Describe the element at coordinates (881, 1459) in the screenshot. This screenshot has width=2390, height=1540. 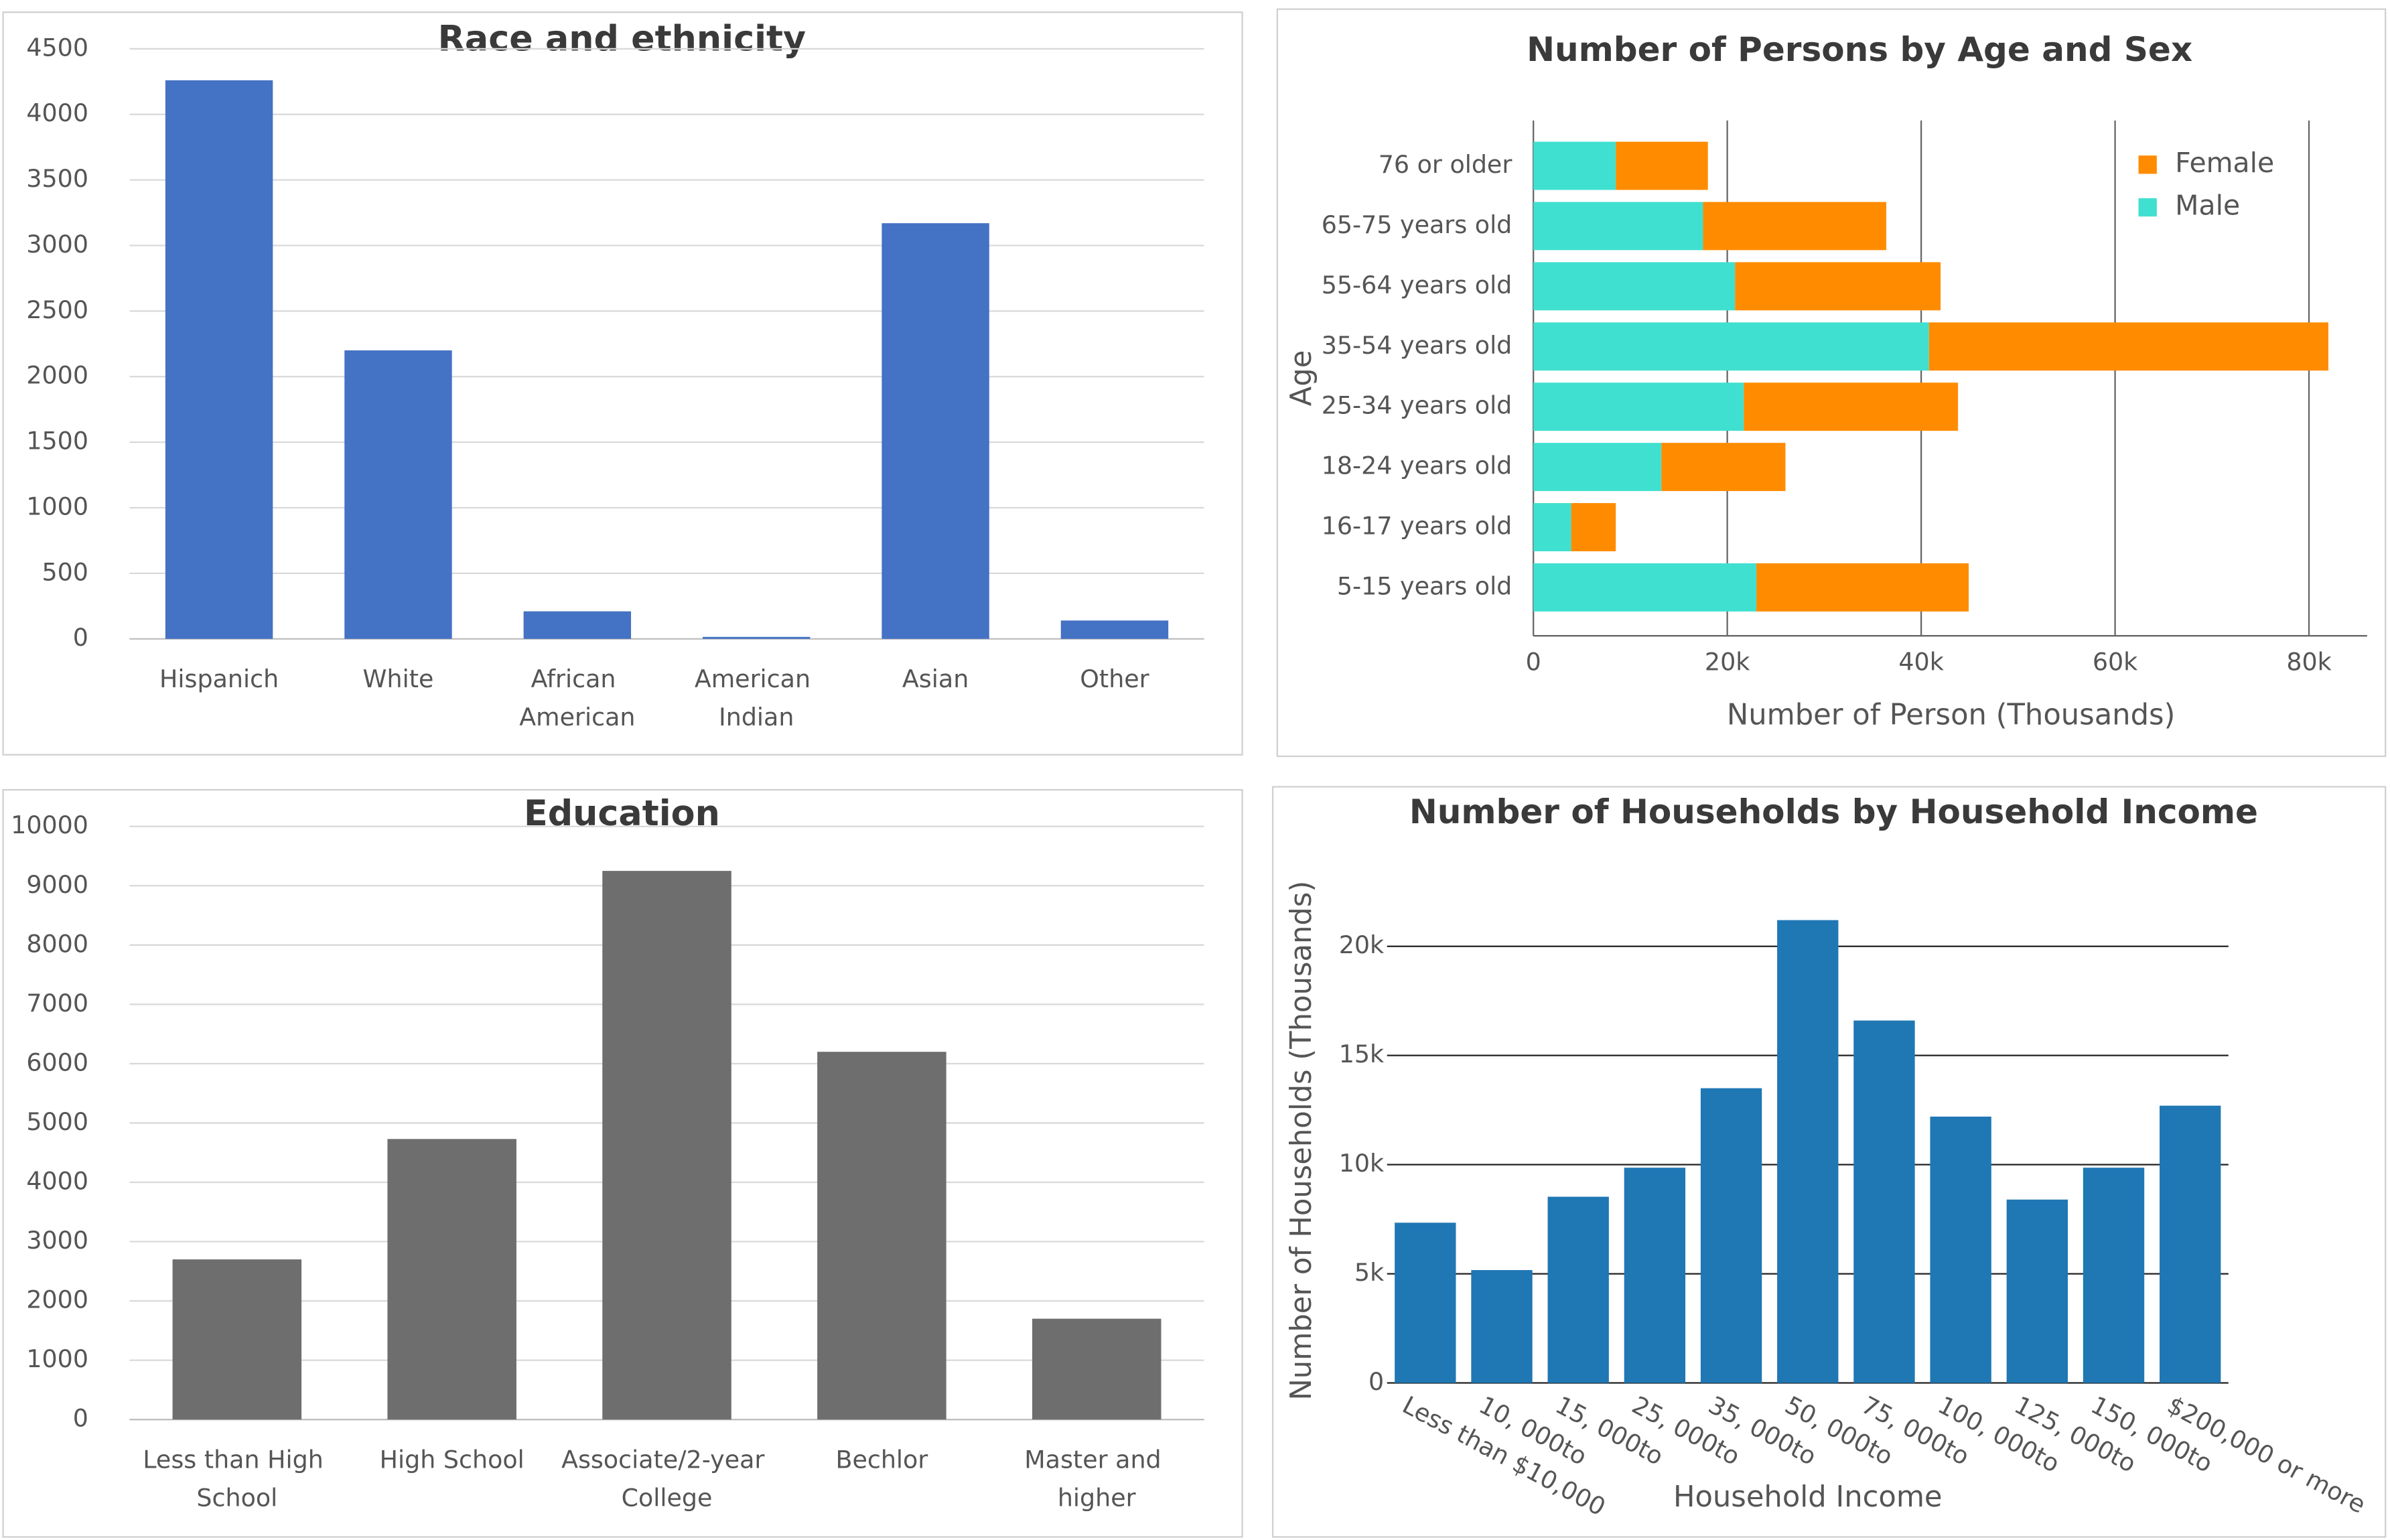
I see `x-tick-label: Bechlor` at that location.